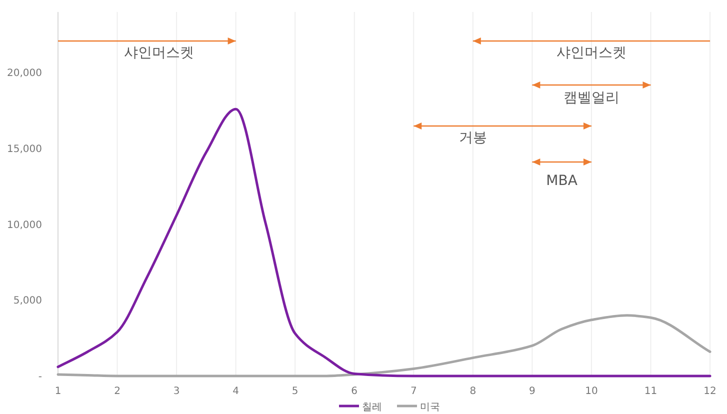 The image size is (727, 414). What do you see at coordinates (176, 391) in the screenshot?
I see `x-tick-label: 3` at bounding box center [176, 391].